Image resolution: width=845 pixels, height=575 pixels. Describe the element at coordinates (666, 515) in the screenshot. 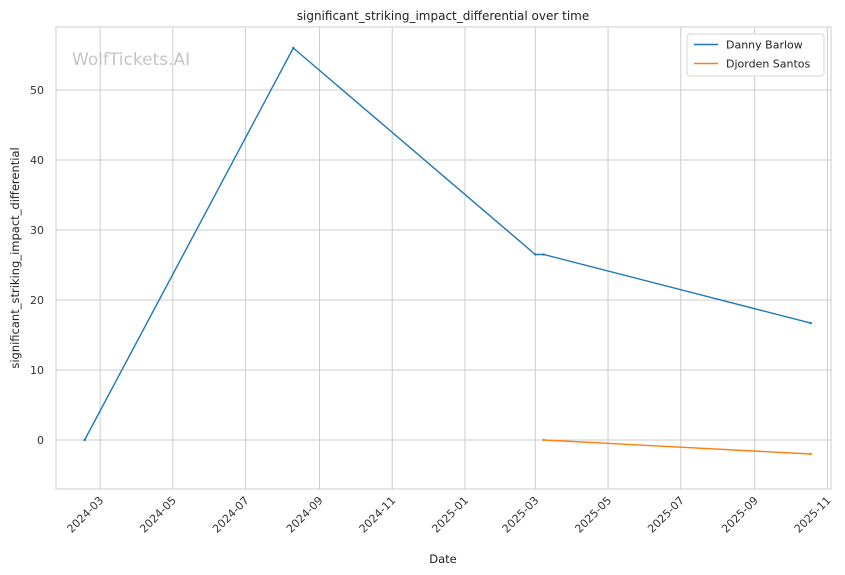

I see `x-tick-label: 2025-07` at that location.